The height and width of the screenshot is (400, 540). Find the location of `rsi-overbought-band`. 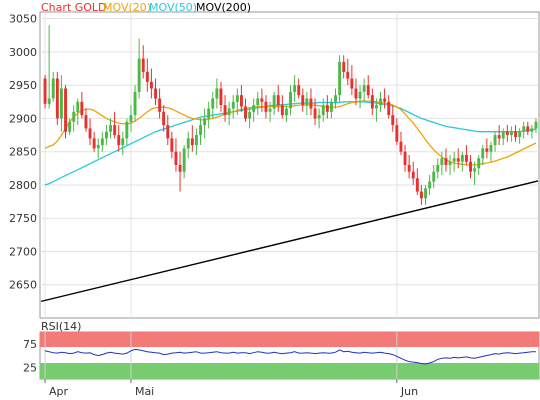

rsi-overbought-band is located at coordinates (289, 339).